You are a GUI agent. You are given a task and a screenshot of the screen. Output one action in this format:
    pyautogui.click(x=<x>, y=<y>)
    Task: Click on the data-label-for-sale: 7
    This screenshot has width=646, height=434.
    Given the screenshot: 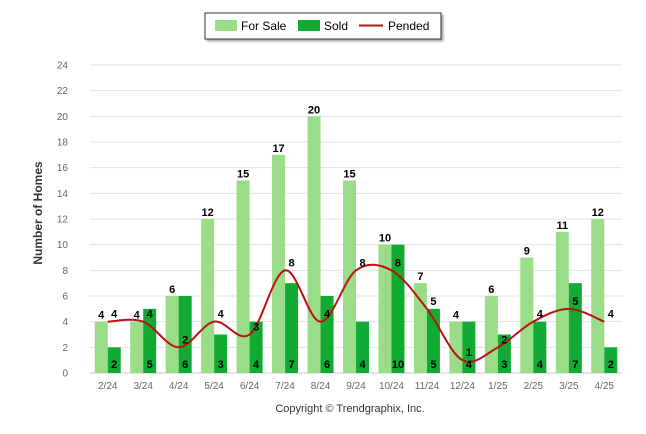 What is the action you would take?
    pyautogui.click(x=420, y=277)
    